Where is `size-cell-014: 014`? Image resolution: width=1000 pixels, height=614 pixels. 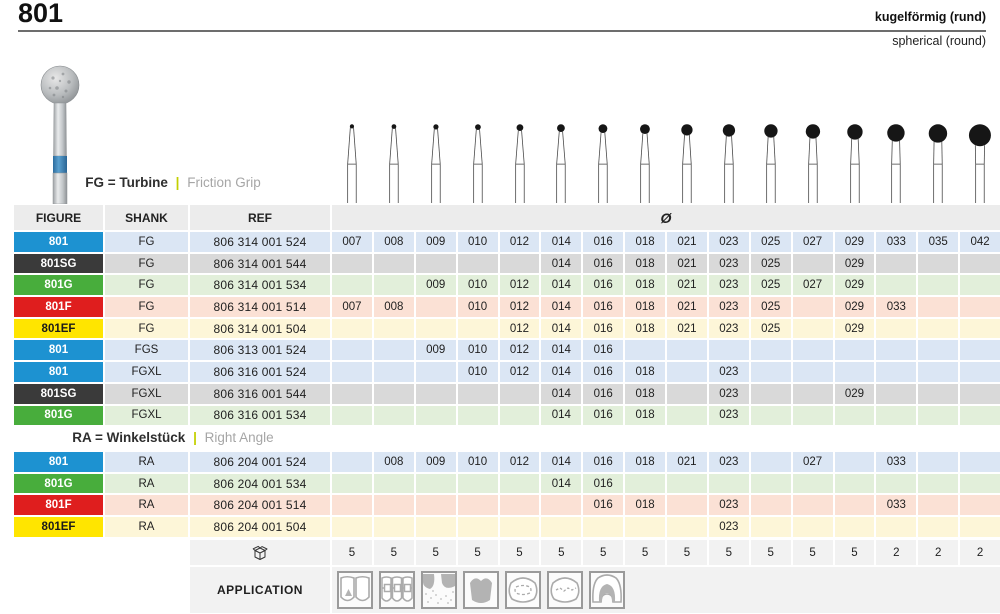
size-cell-014: 014 is located at coordinates (561, 285).